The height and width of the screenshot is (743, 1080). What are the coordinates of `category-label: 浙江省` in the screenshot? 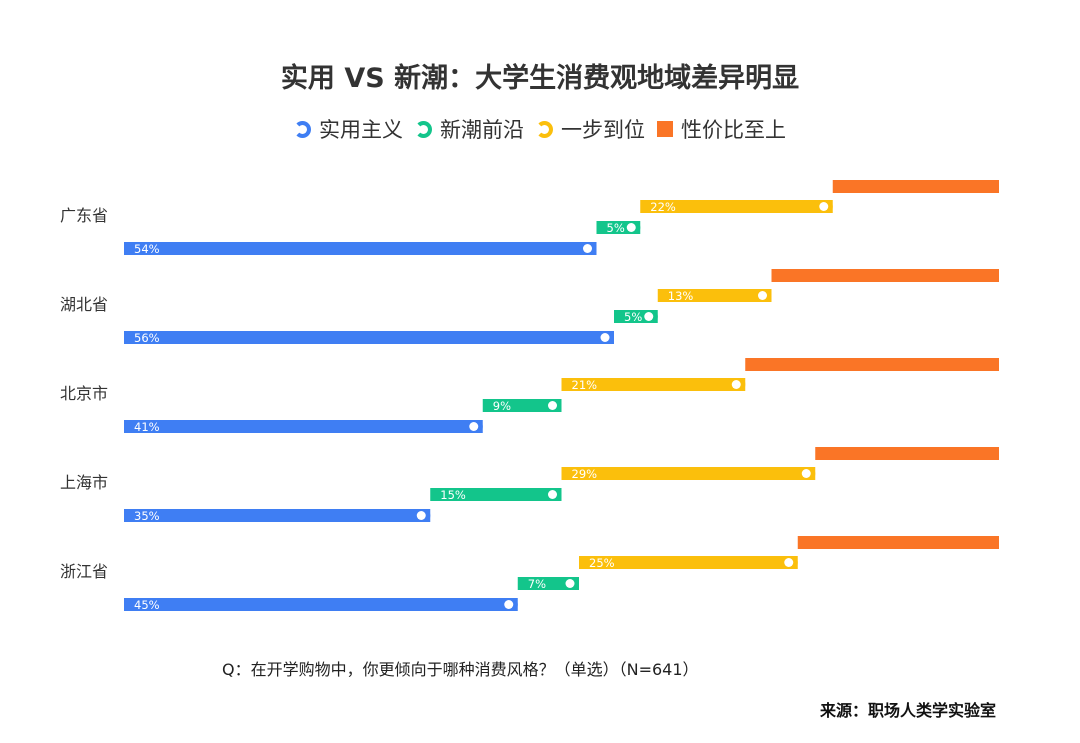 It's located at (84, 571).